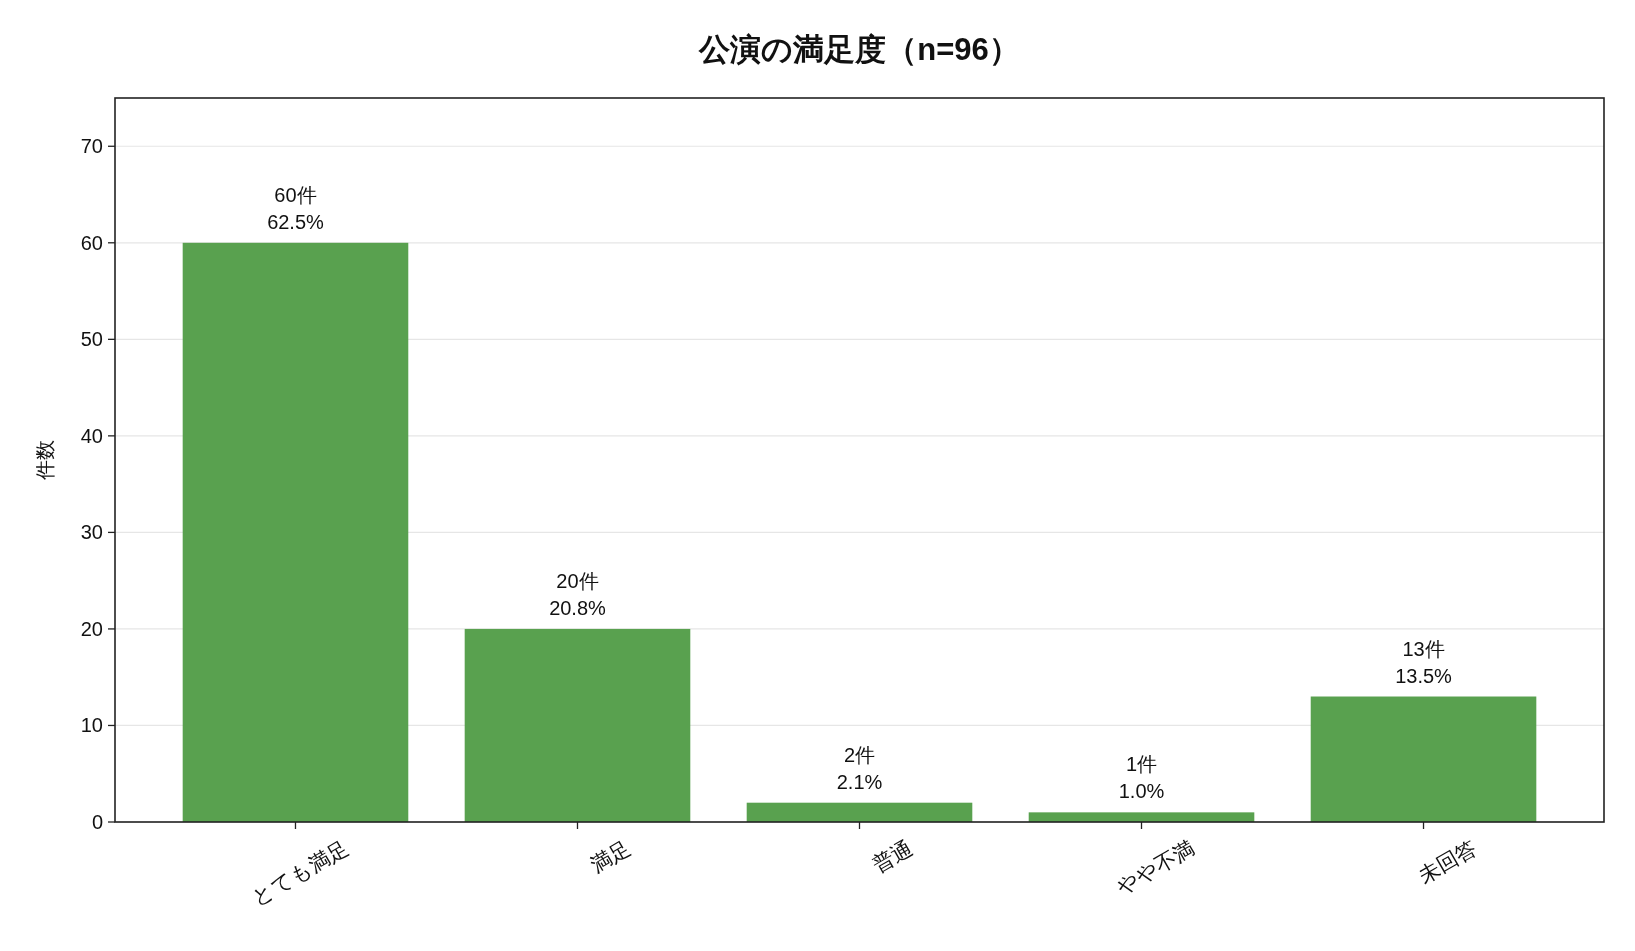 The image size is (1635, 951). I want to click on x-tick-label: 未回答, so click(1447, 861).